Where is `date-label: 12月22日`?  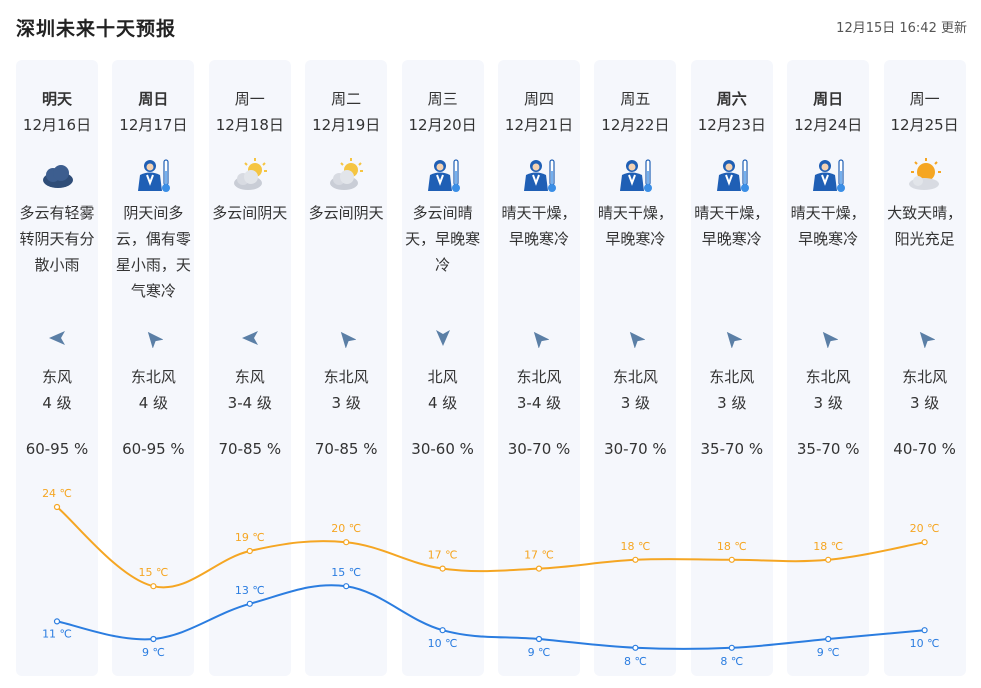 date-label: 12月22日 is located at coordinates (635, 125).